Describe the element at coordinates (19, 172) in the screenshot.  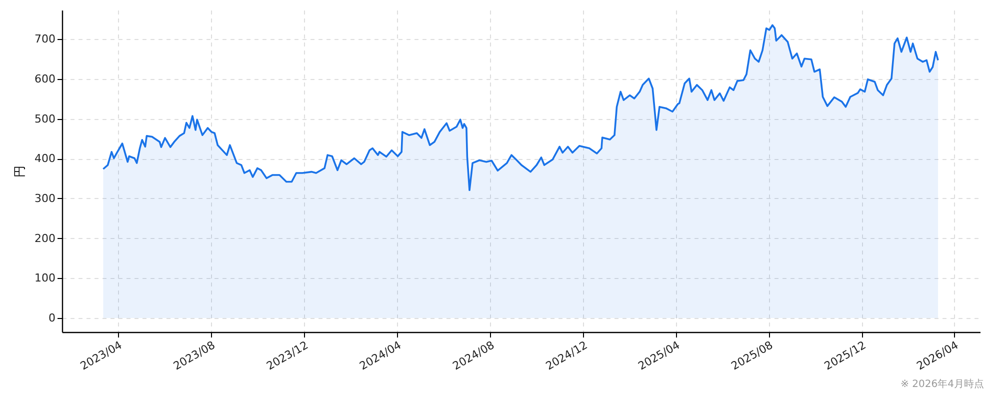
I see `y-axis-title: 円` at that location.